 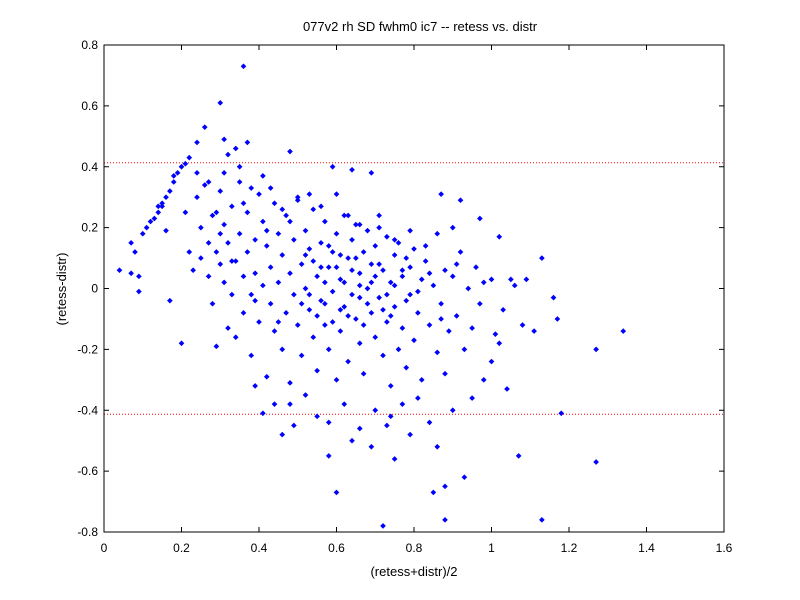 I want to click on y-tick-label: 0.2, so click(x=89, y=228).